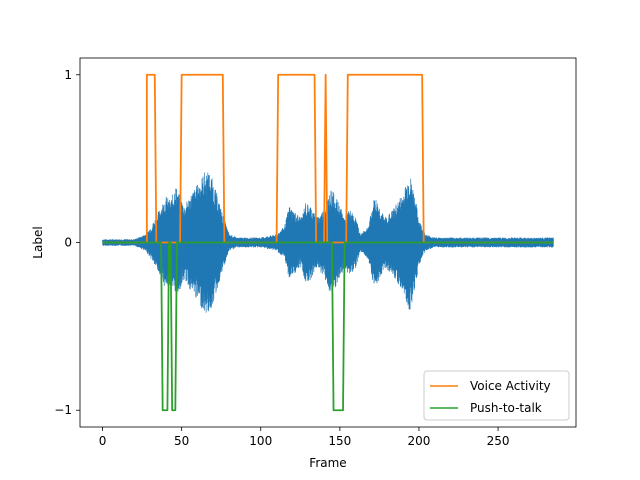 This screenshot has height=480, width=640. I want to click on legend-box, so click(496, 395).